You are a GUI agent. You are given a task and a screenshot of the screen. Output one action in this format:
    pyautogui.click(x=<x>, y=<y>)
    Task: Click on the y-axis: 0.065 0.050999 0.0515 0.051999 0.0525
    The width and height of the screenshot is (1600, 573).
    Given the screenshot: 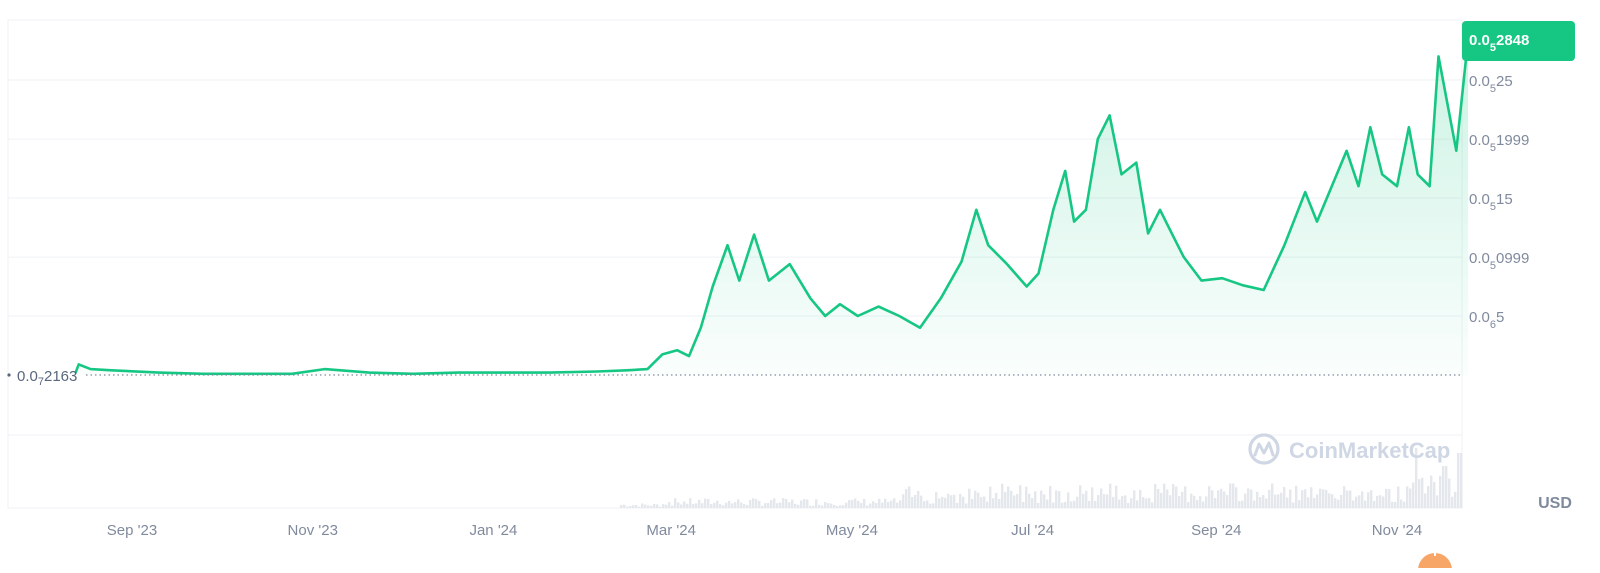 What is the action you would take?
    pyautogui.click(x=1499, y=202)
    